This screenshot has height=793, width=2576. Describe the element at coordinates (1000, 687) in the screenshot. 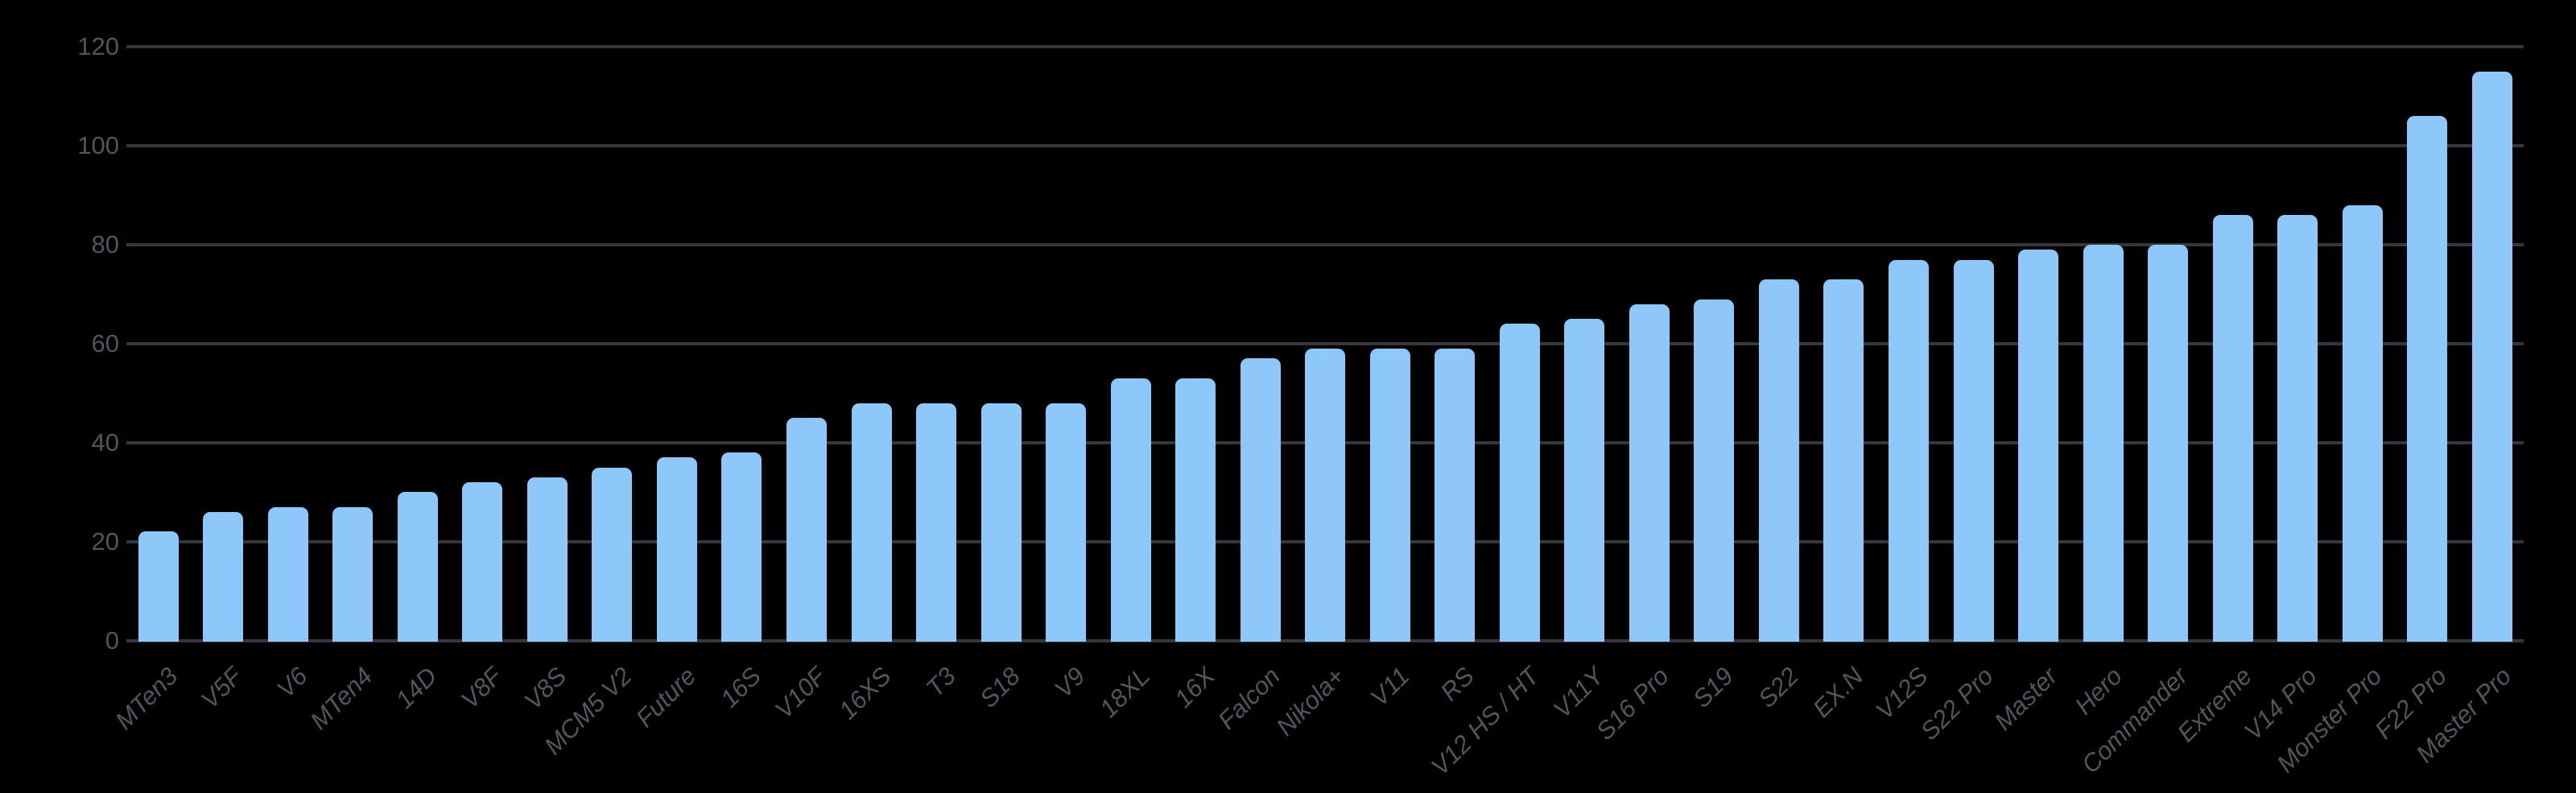

I see `x-axis-label: S18` at that location.